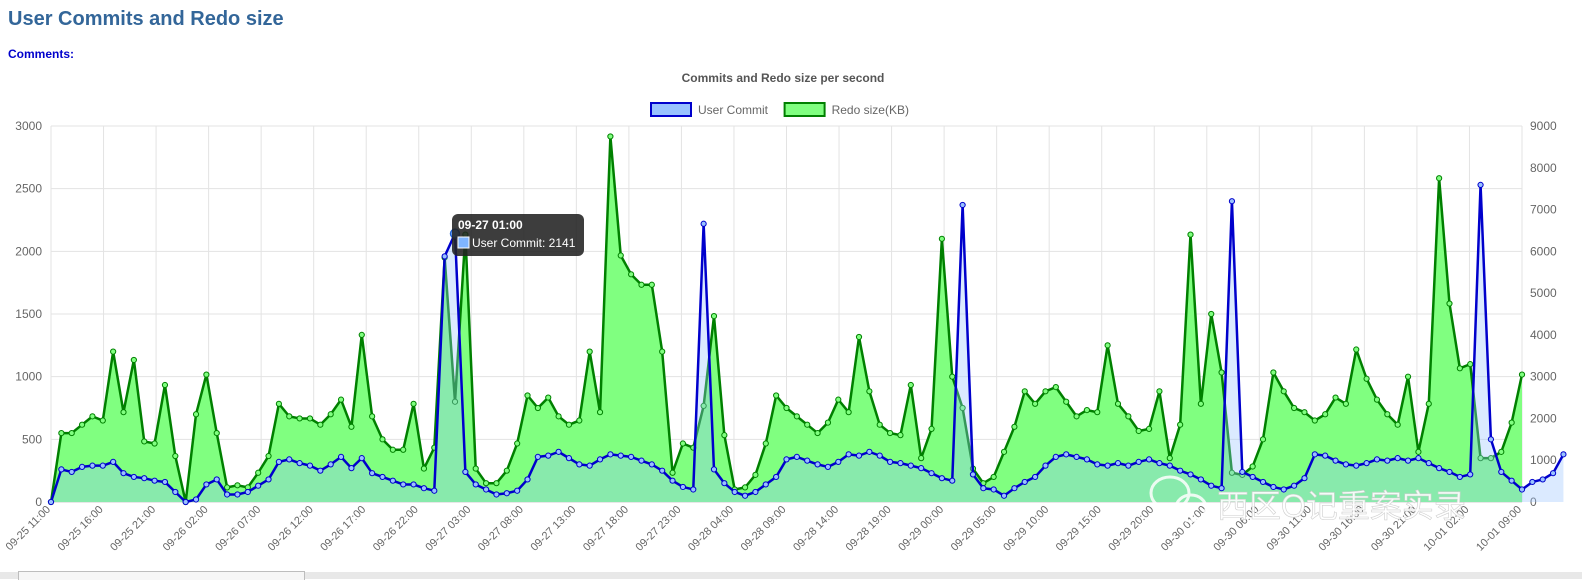  I want to click on wechat-bubble-small, so click(1191, 508).